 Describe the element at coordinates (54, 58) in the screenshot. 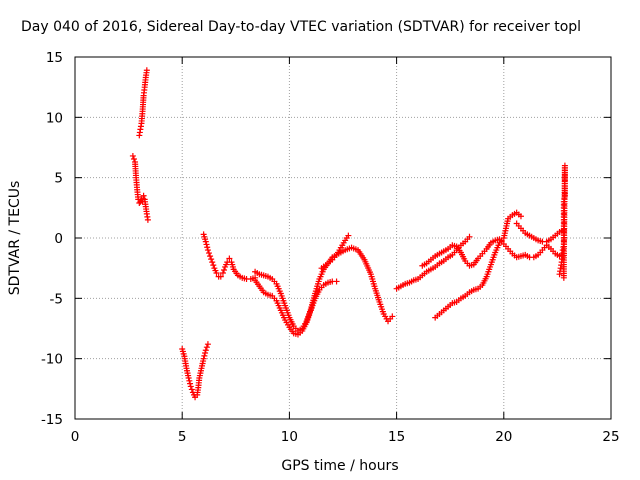

I see `y-tick-label: 15` at that location.